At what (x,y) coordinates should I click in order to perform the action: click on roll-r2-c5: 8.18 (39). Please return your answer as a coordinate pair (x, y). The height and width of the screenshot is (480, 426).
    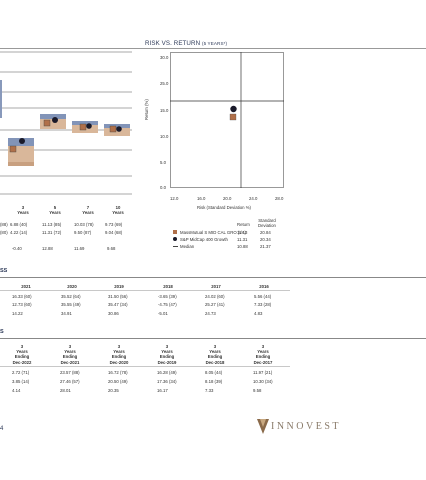
    Looking at the image, I should click on (214, 381).